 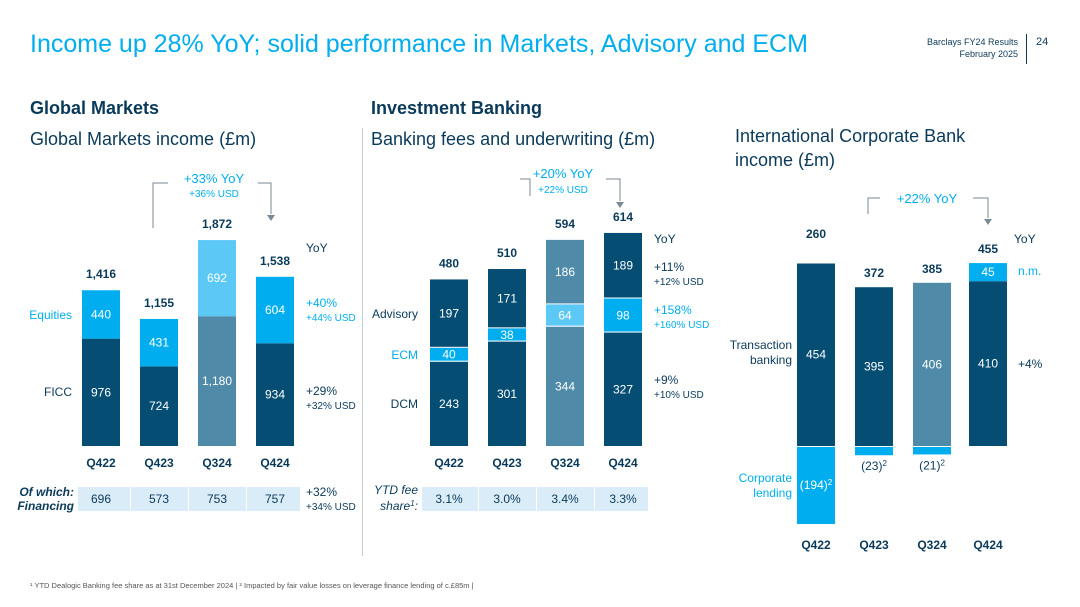 I want to click on ib-legend-dcm: DCM, so click(x=404, y=404).